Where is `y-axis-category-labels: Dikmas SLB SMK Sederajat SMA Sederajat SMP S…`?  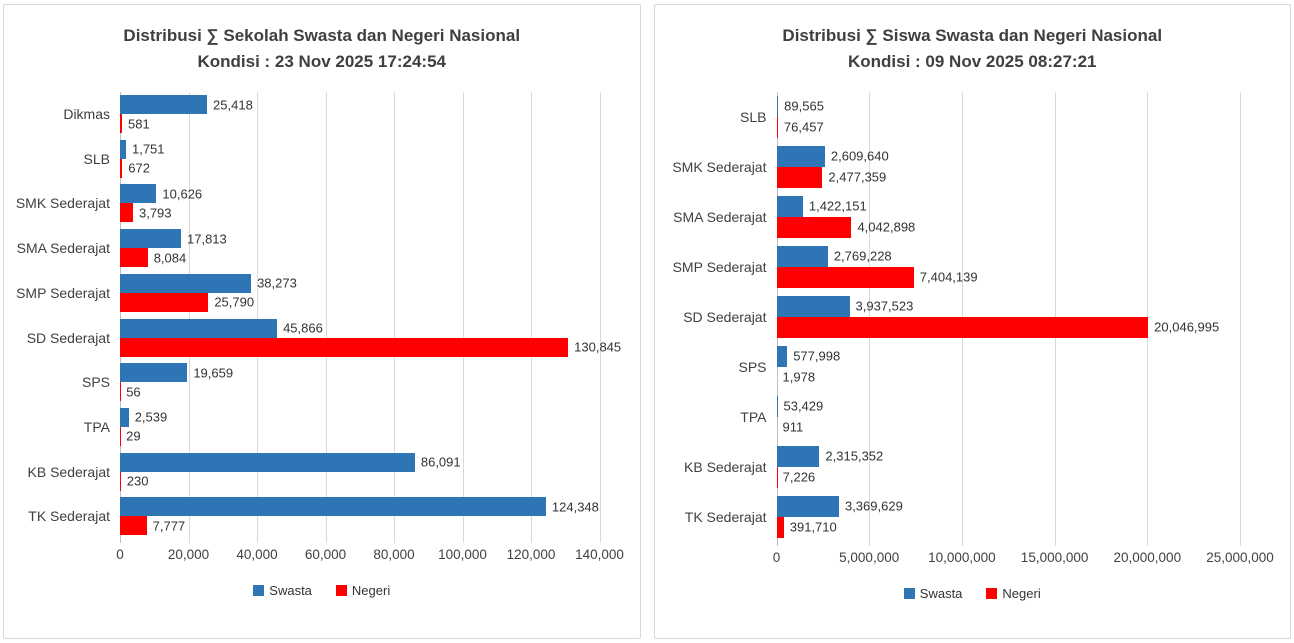 y-axis-category-labels: Dikmas SLB SMK Sederajat SMA Sederajat SMP S… is located at coordinates (67, 315).